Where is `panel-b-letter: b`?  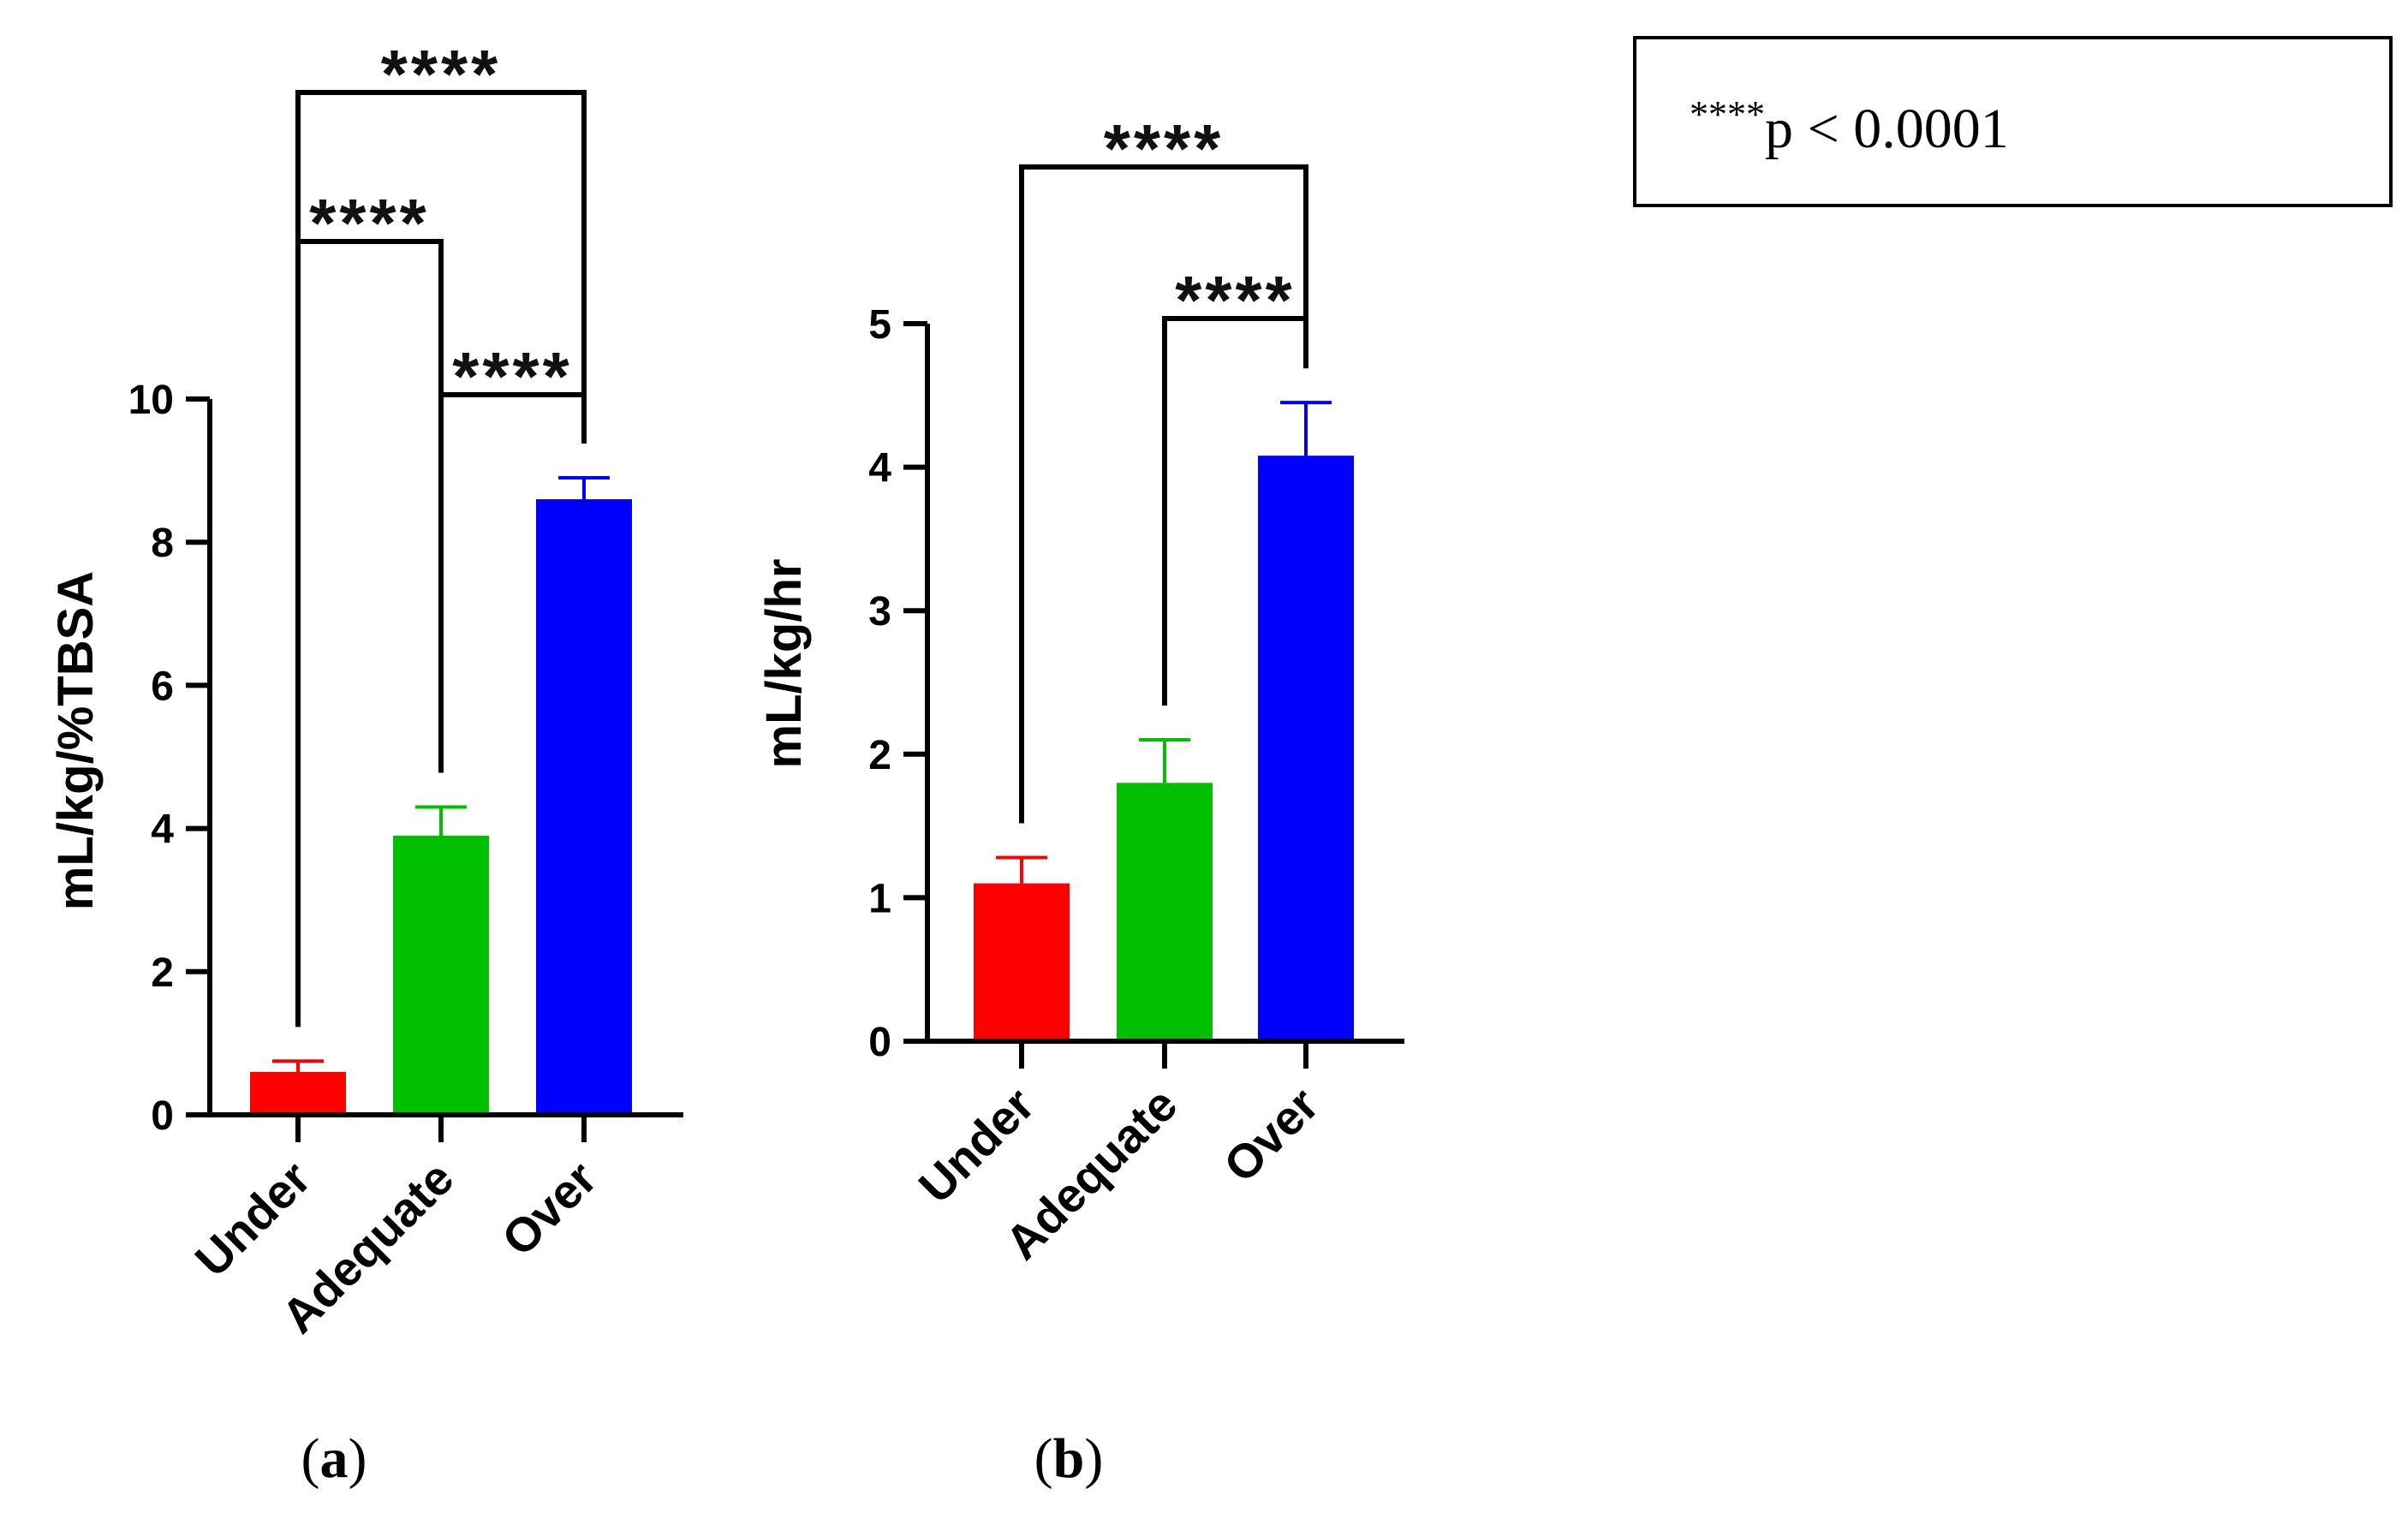 panel-b-letter: b is located at coordinates (1069, 1459).